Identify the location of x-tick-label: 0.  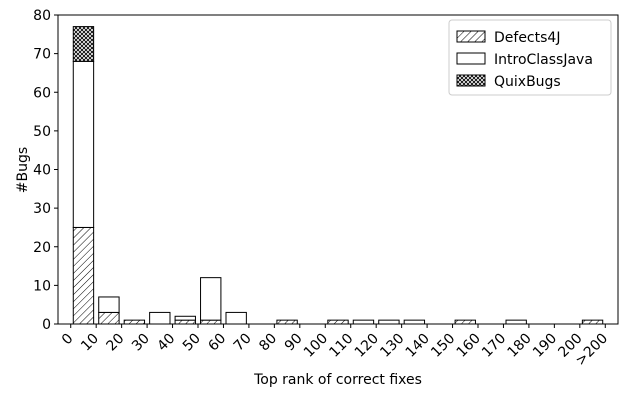
(68, 340).